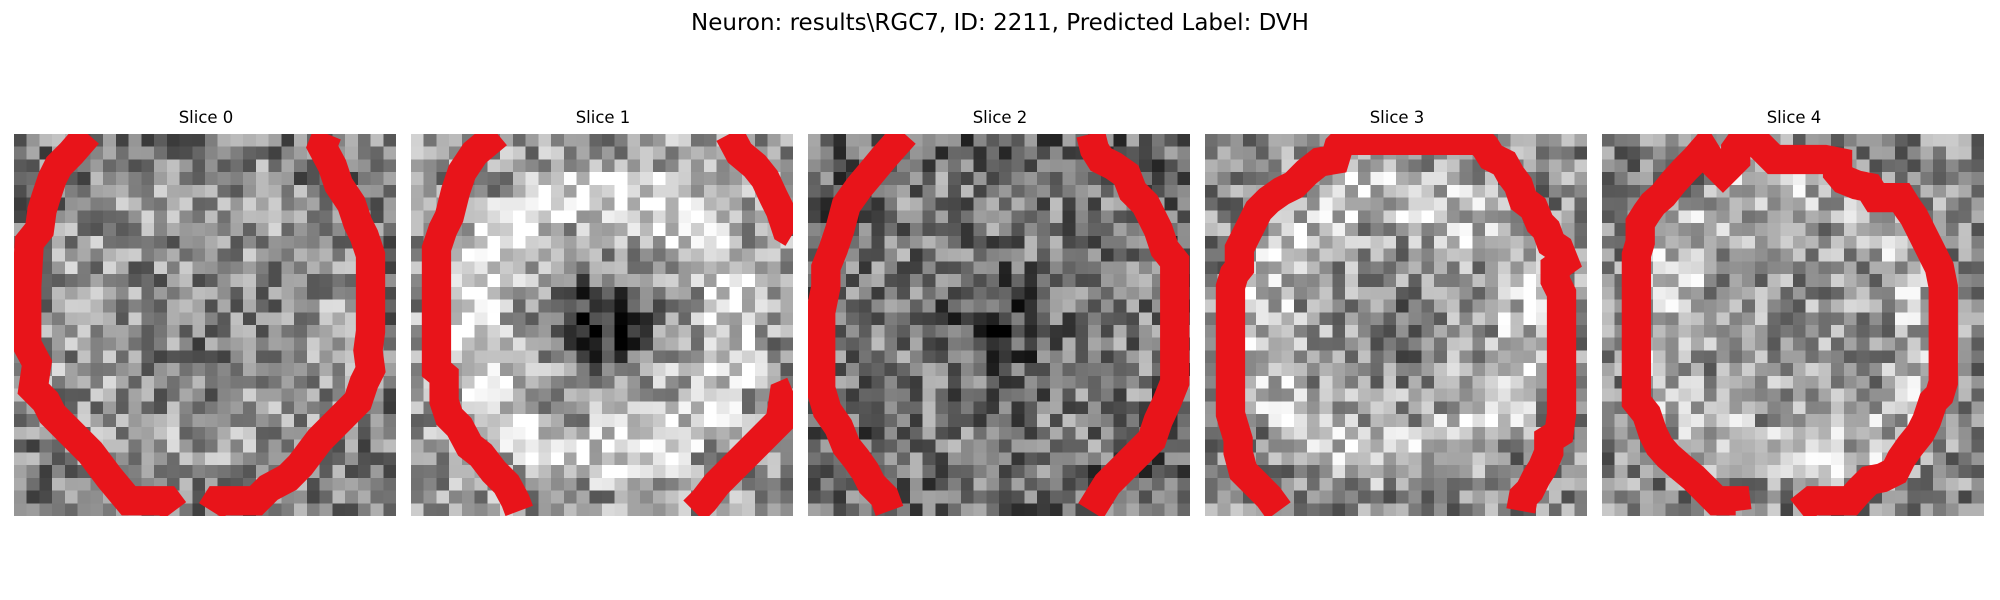 The height and width of the screenshot is (600, 2000). What do you see at coordinates (603, 117) in the screenshot?
I see `slice-title: Slice 1` at bounding box center [603, 117].